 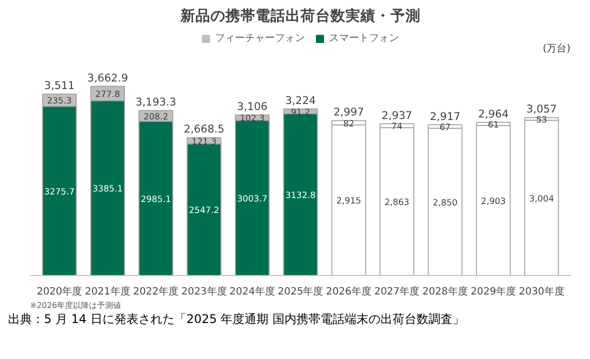 What do you see at coordinates (493, 202) in the screenshot?
I see `data-label: 2,903` at bounding box center [493, 202].